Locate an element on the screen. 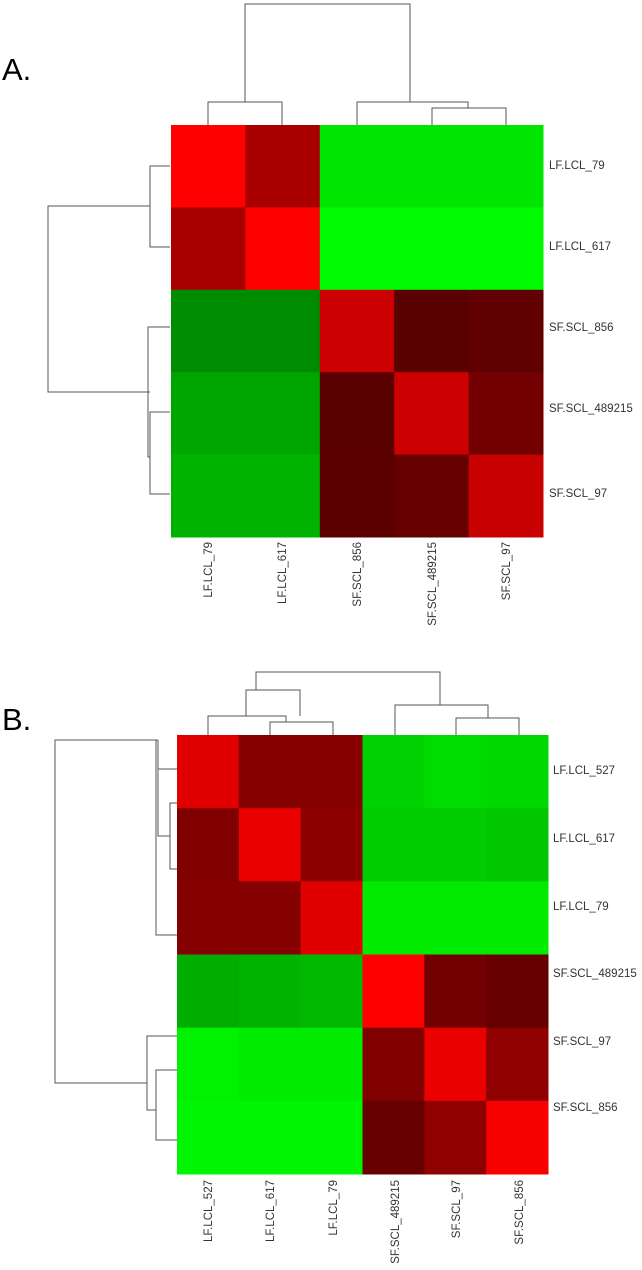 This screenshot has width=642, height=1270. col-label-a: SF.SCL_856 is located at coordinates (358, 574).